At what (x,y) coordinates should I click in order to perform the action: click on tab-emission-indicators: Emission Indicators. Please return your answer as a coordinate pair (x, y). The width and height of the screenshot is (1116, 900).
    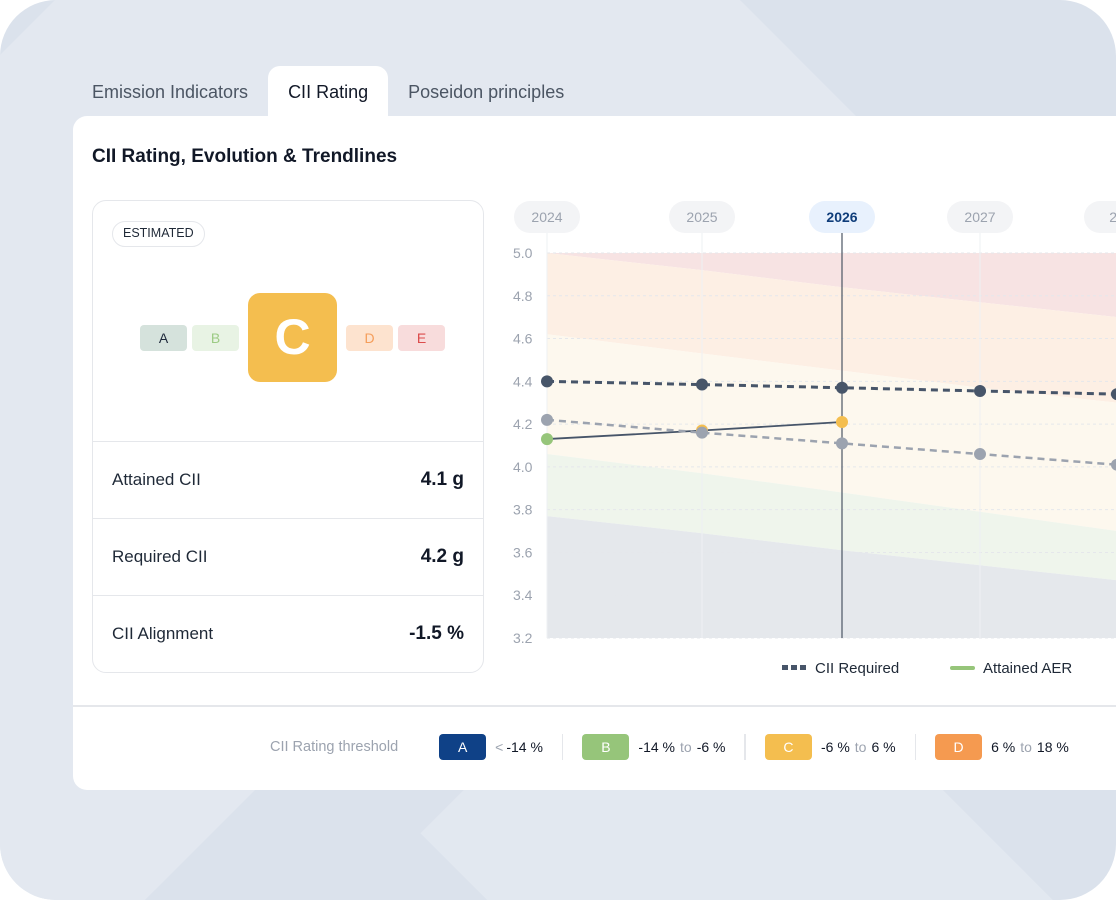
    Looking at the image, I should click on (170, 92).